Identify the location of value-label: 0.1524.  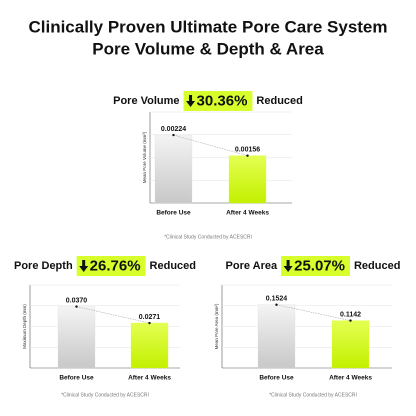
(277, 299).